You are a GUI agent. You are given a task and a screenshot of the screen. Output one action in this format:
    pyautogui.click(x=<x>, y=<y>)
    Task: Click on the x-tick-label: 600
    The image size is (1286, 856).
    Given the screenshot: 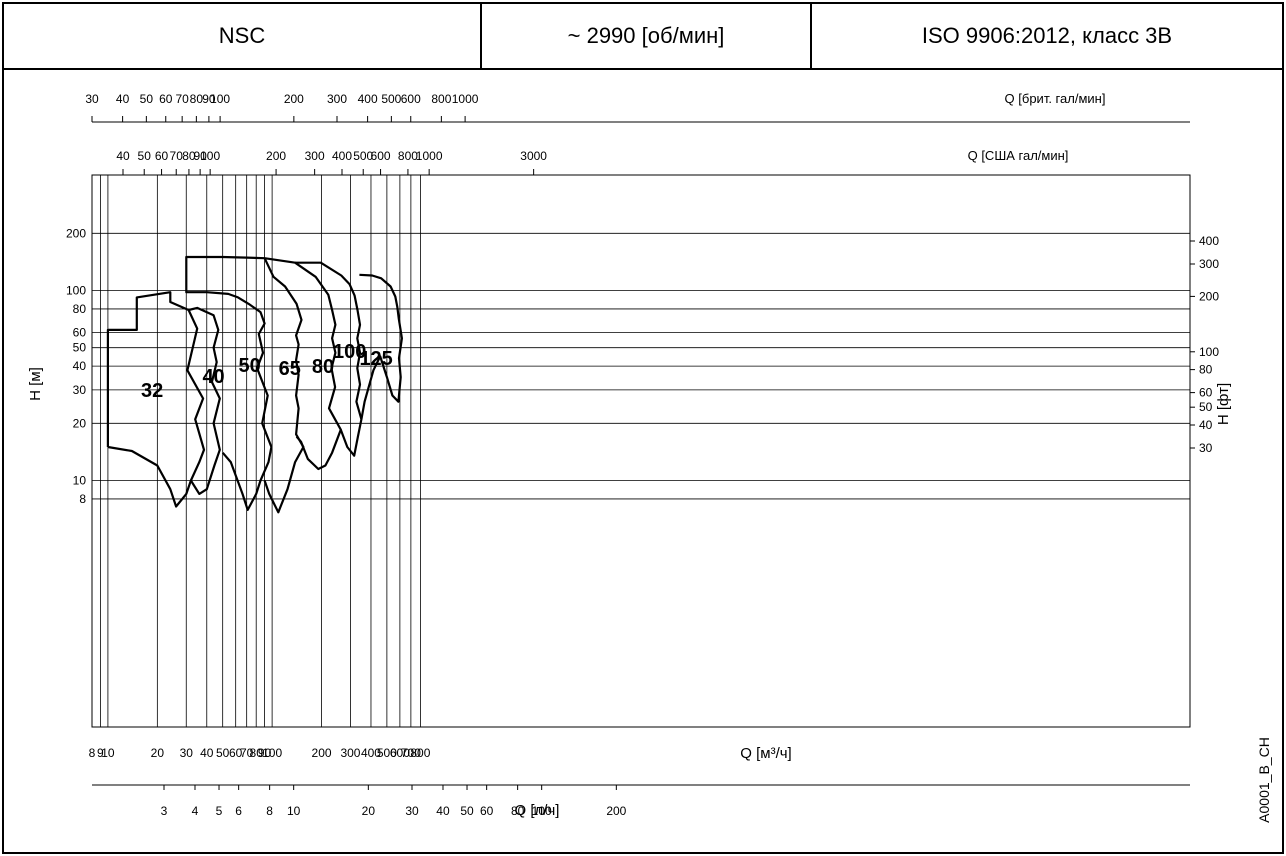 What is the action you would take?
    pyautogui.click(x=400, y=753)
    